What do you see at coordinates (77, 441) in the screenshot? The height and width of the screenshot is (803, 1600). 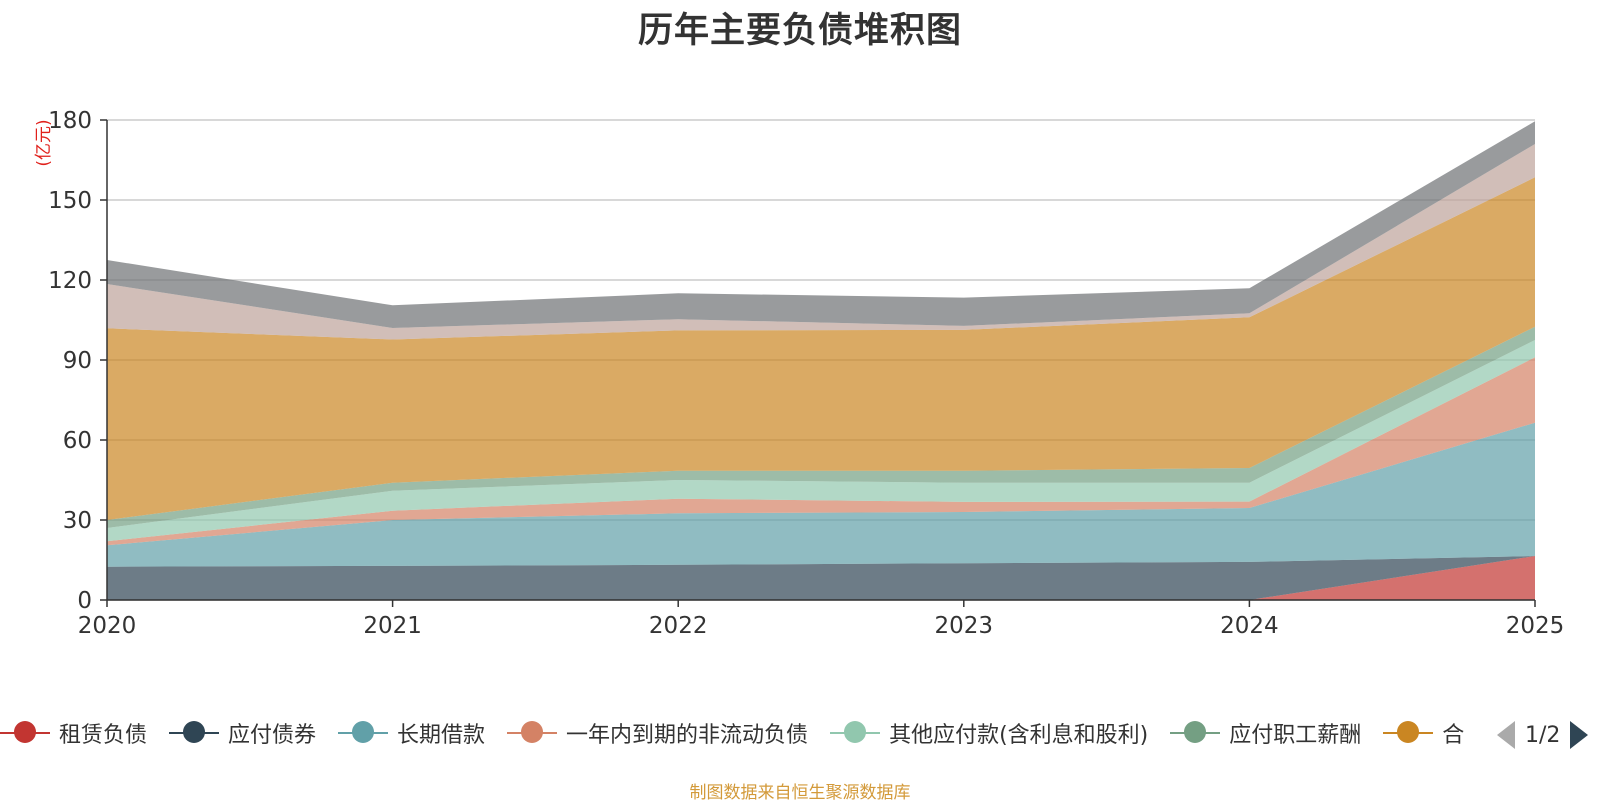 I see `y-tick-label: 60` at bounding box center [77, 441].